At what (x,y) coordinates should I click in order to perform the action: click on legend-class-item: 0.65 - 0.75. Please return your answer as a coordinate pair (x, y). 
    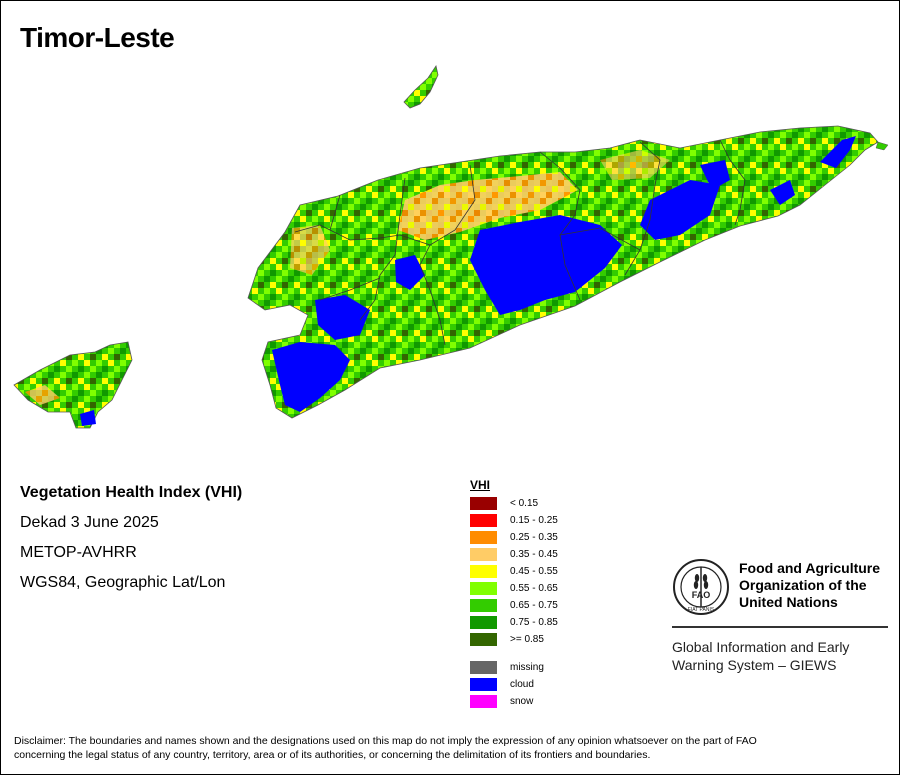
    Looking at the image, I should click on (514, 605).